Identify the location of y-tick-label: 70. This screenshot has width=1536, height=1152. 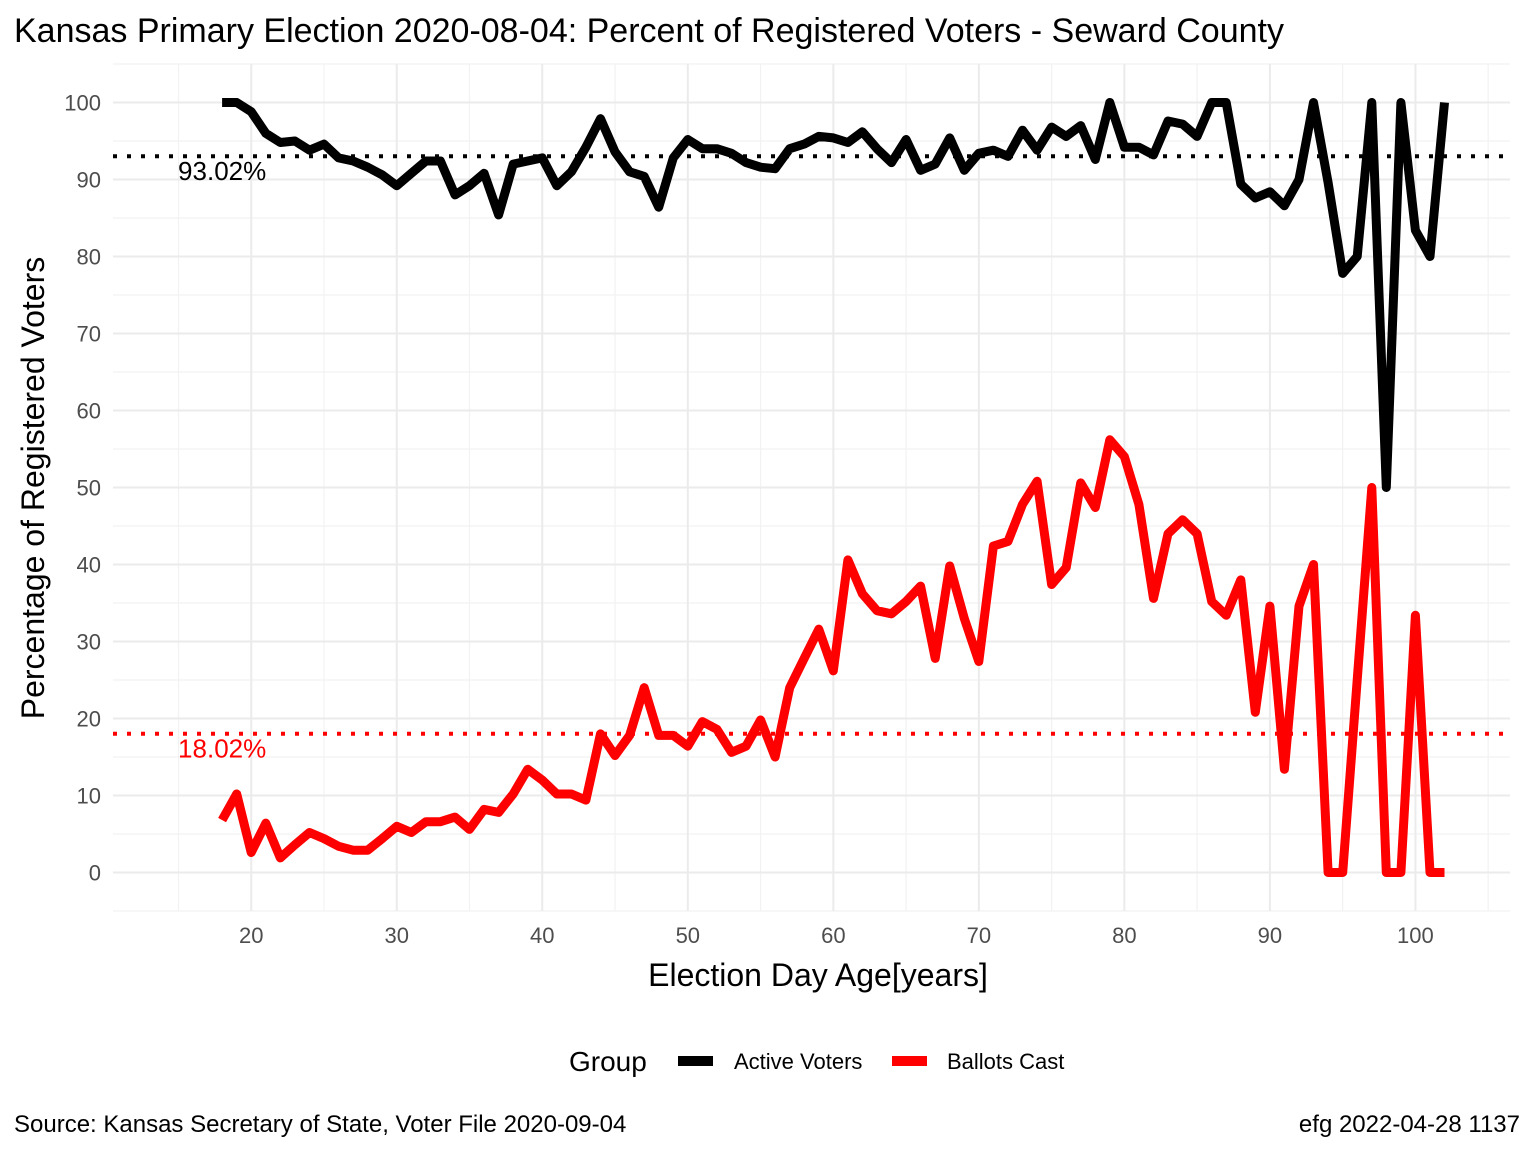
(89, 334).